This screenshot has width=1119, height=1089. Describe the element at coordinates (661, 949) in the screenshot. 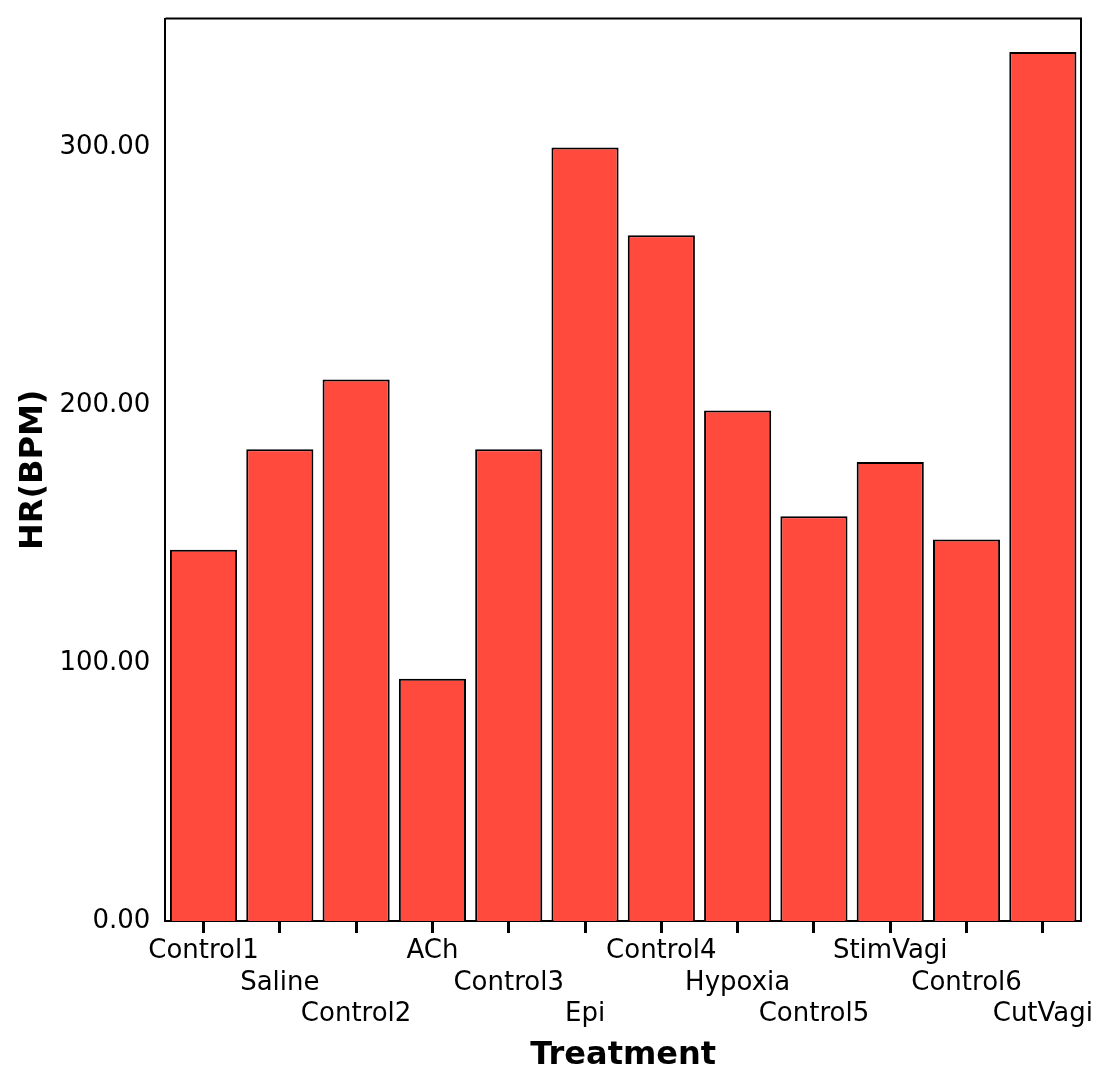

I see `x-tick-label: Control4` at that location.